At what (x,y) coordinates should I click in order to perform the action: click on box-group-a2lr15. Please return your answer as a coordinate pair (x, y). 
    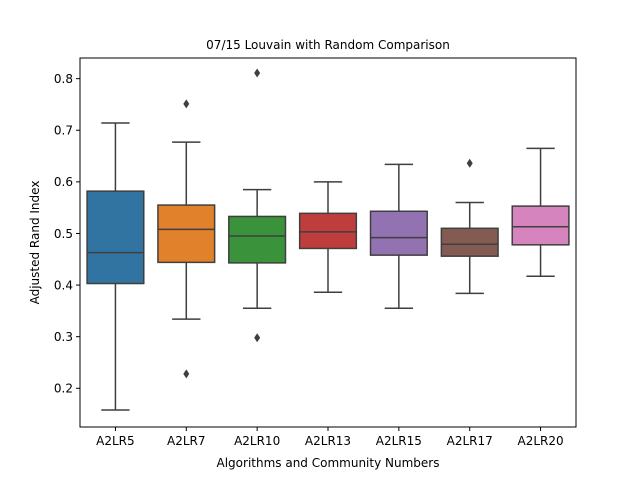
    Looking at the image, I should click on (398, 236).